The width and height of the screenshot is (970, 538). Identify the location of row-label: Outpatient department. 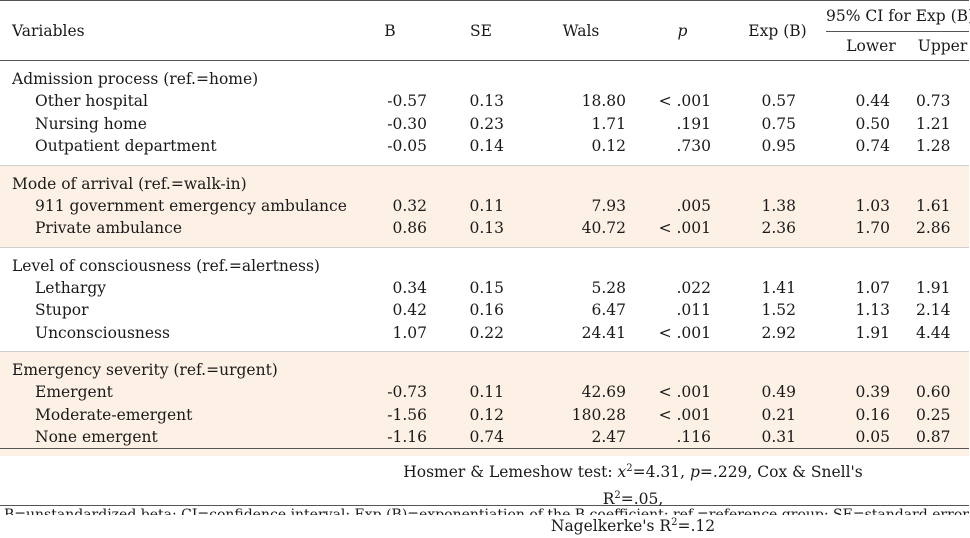
(126, 146).